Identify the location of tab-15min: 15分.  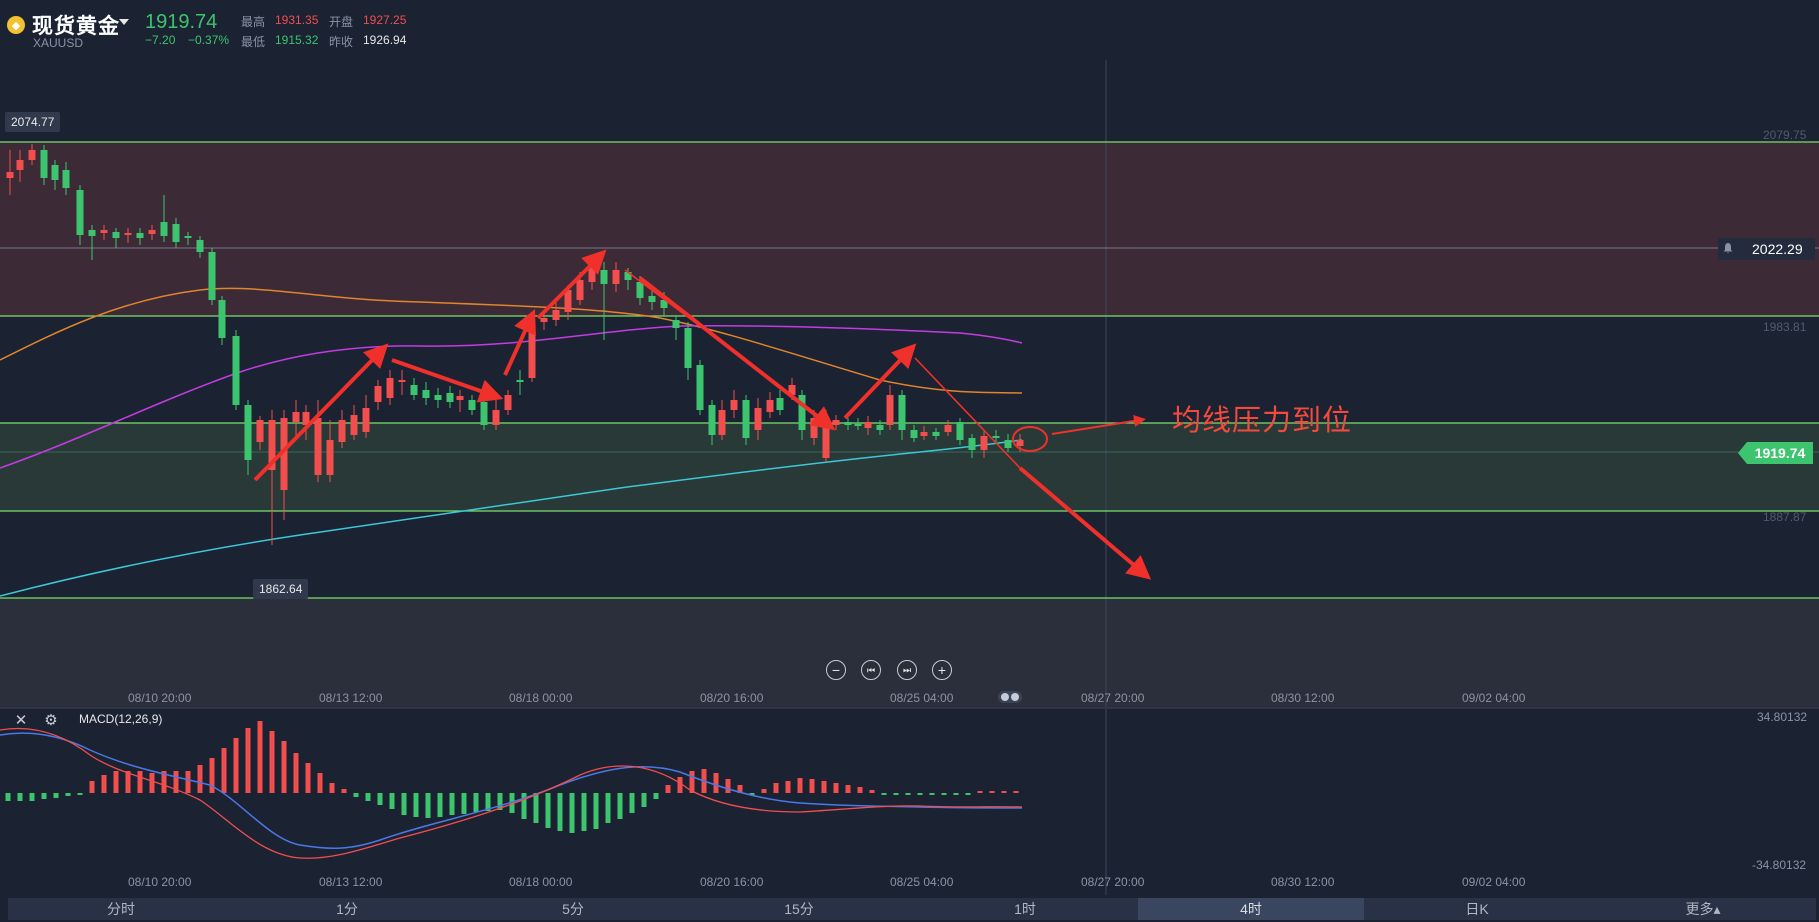
(799, 909).